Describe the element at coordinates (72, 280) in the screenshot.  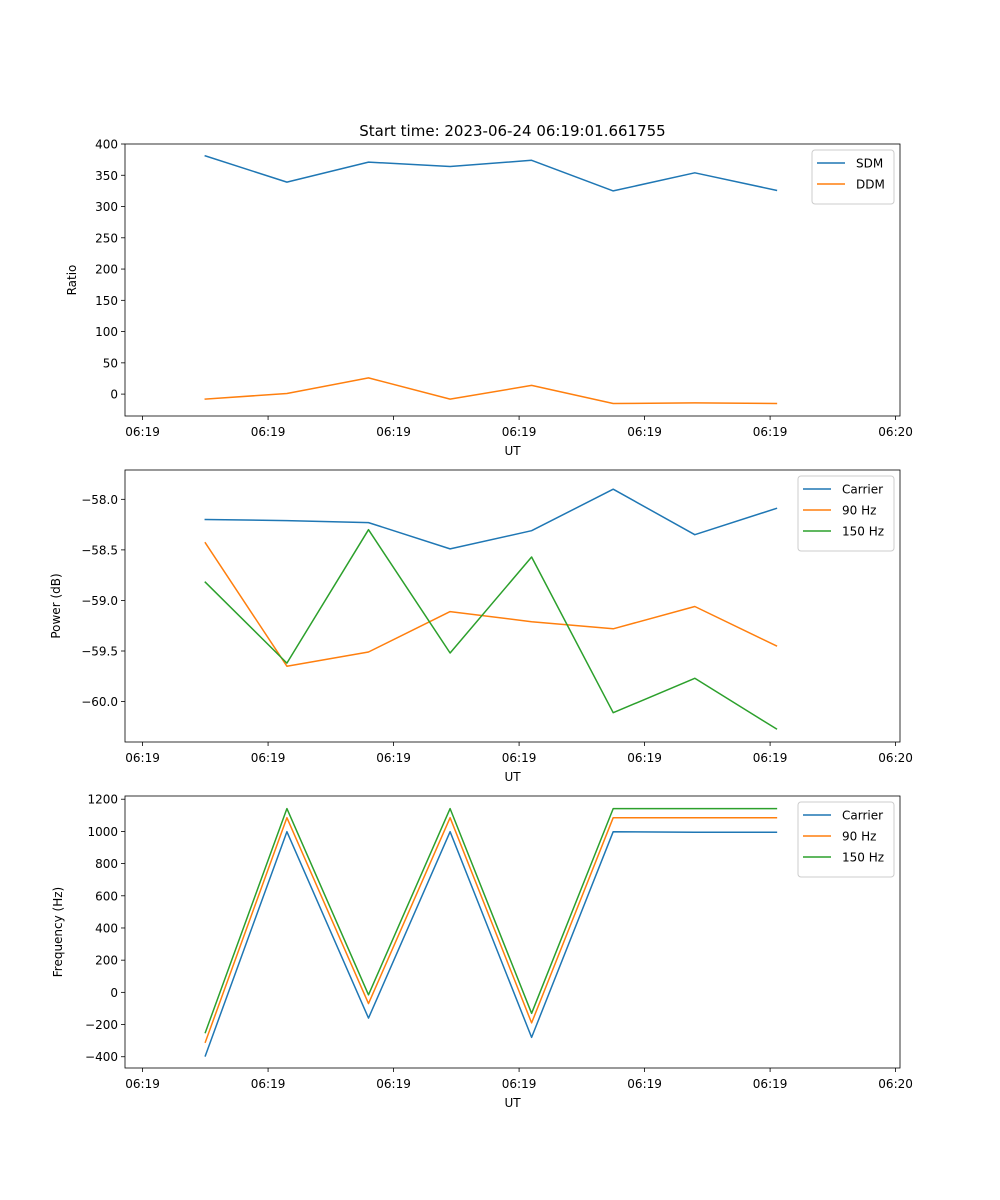
I see `chart-ratio-y-axis-label: Ratio` at that location.